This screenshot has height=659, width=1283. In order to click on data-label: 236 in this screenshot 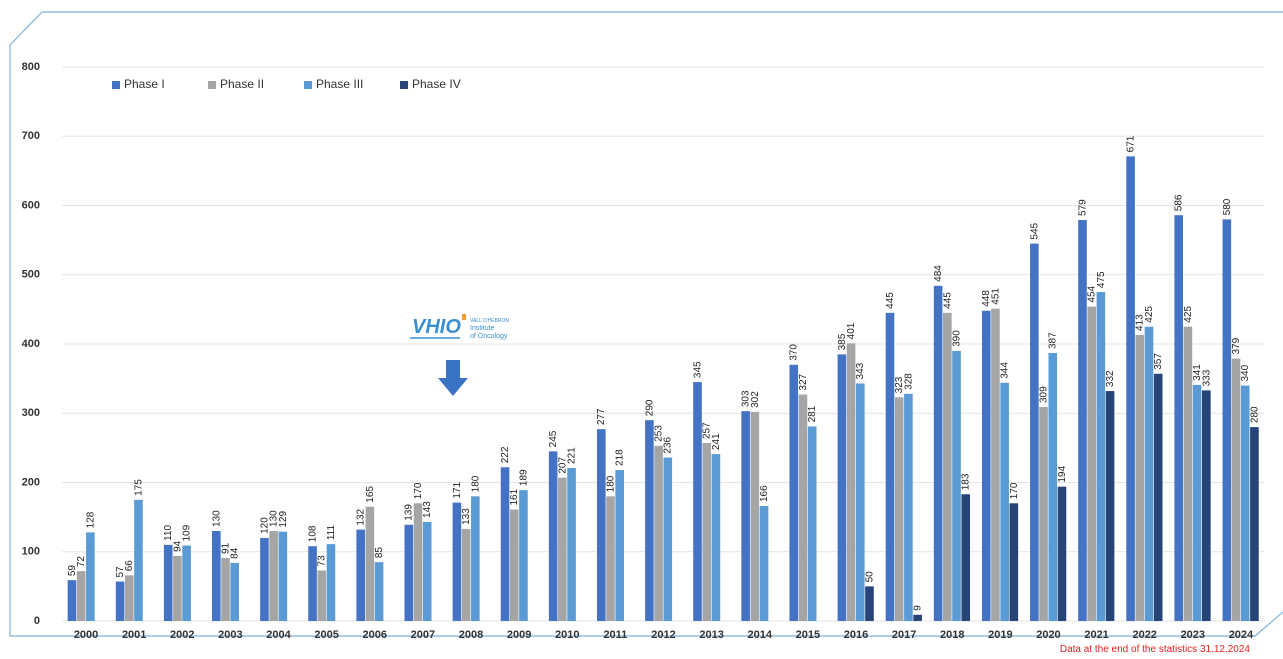, I will do `click(668, 444)`.